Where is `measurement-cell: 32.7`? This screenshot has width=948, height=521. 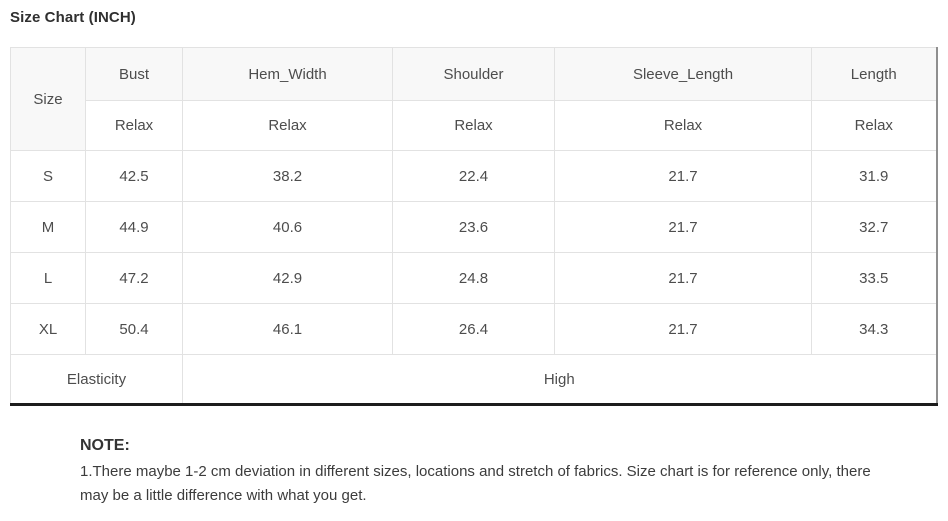
measurement-cell: 32.7 is located at coordinates (874, 227).